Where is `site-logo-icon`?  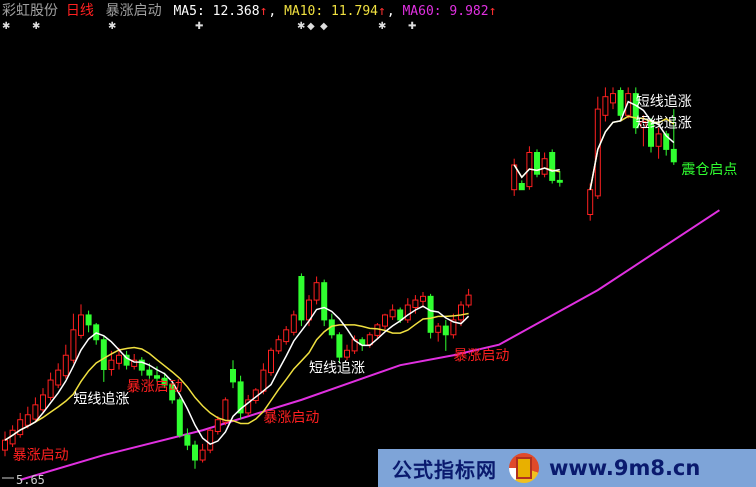 site-logo-icon is located at coordinates (524, 468).